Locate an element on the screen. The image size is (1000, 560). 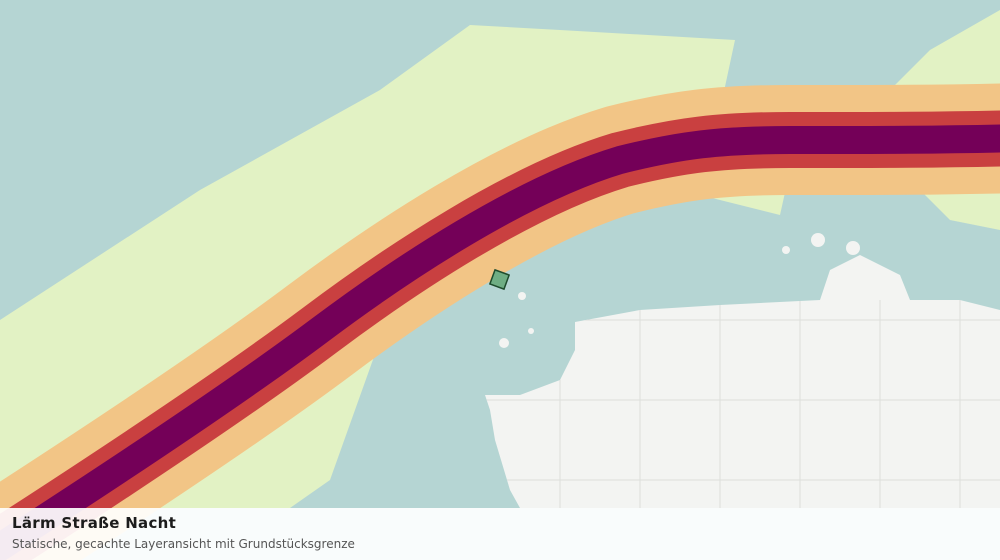
small-islands is located at coordinates (679, 290).